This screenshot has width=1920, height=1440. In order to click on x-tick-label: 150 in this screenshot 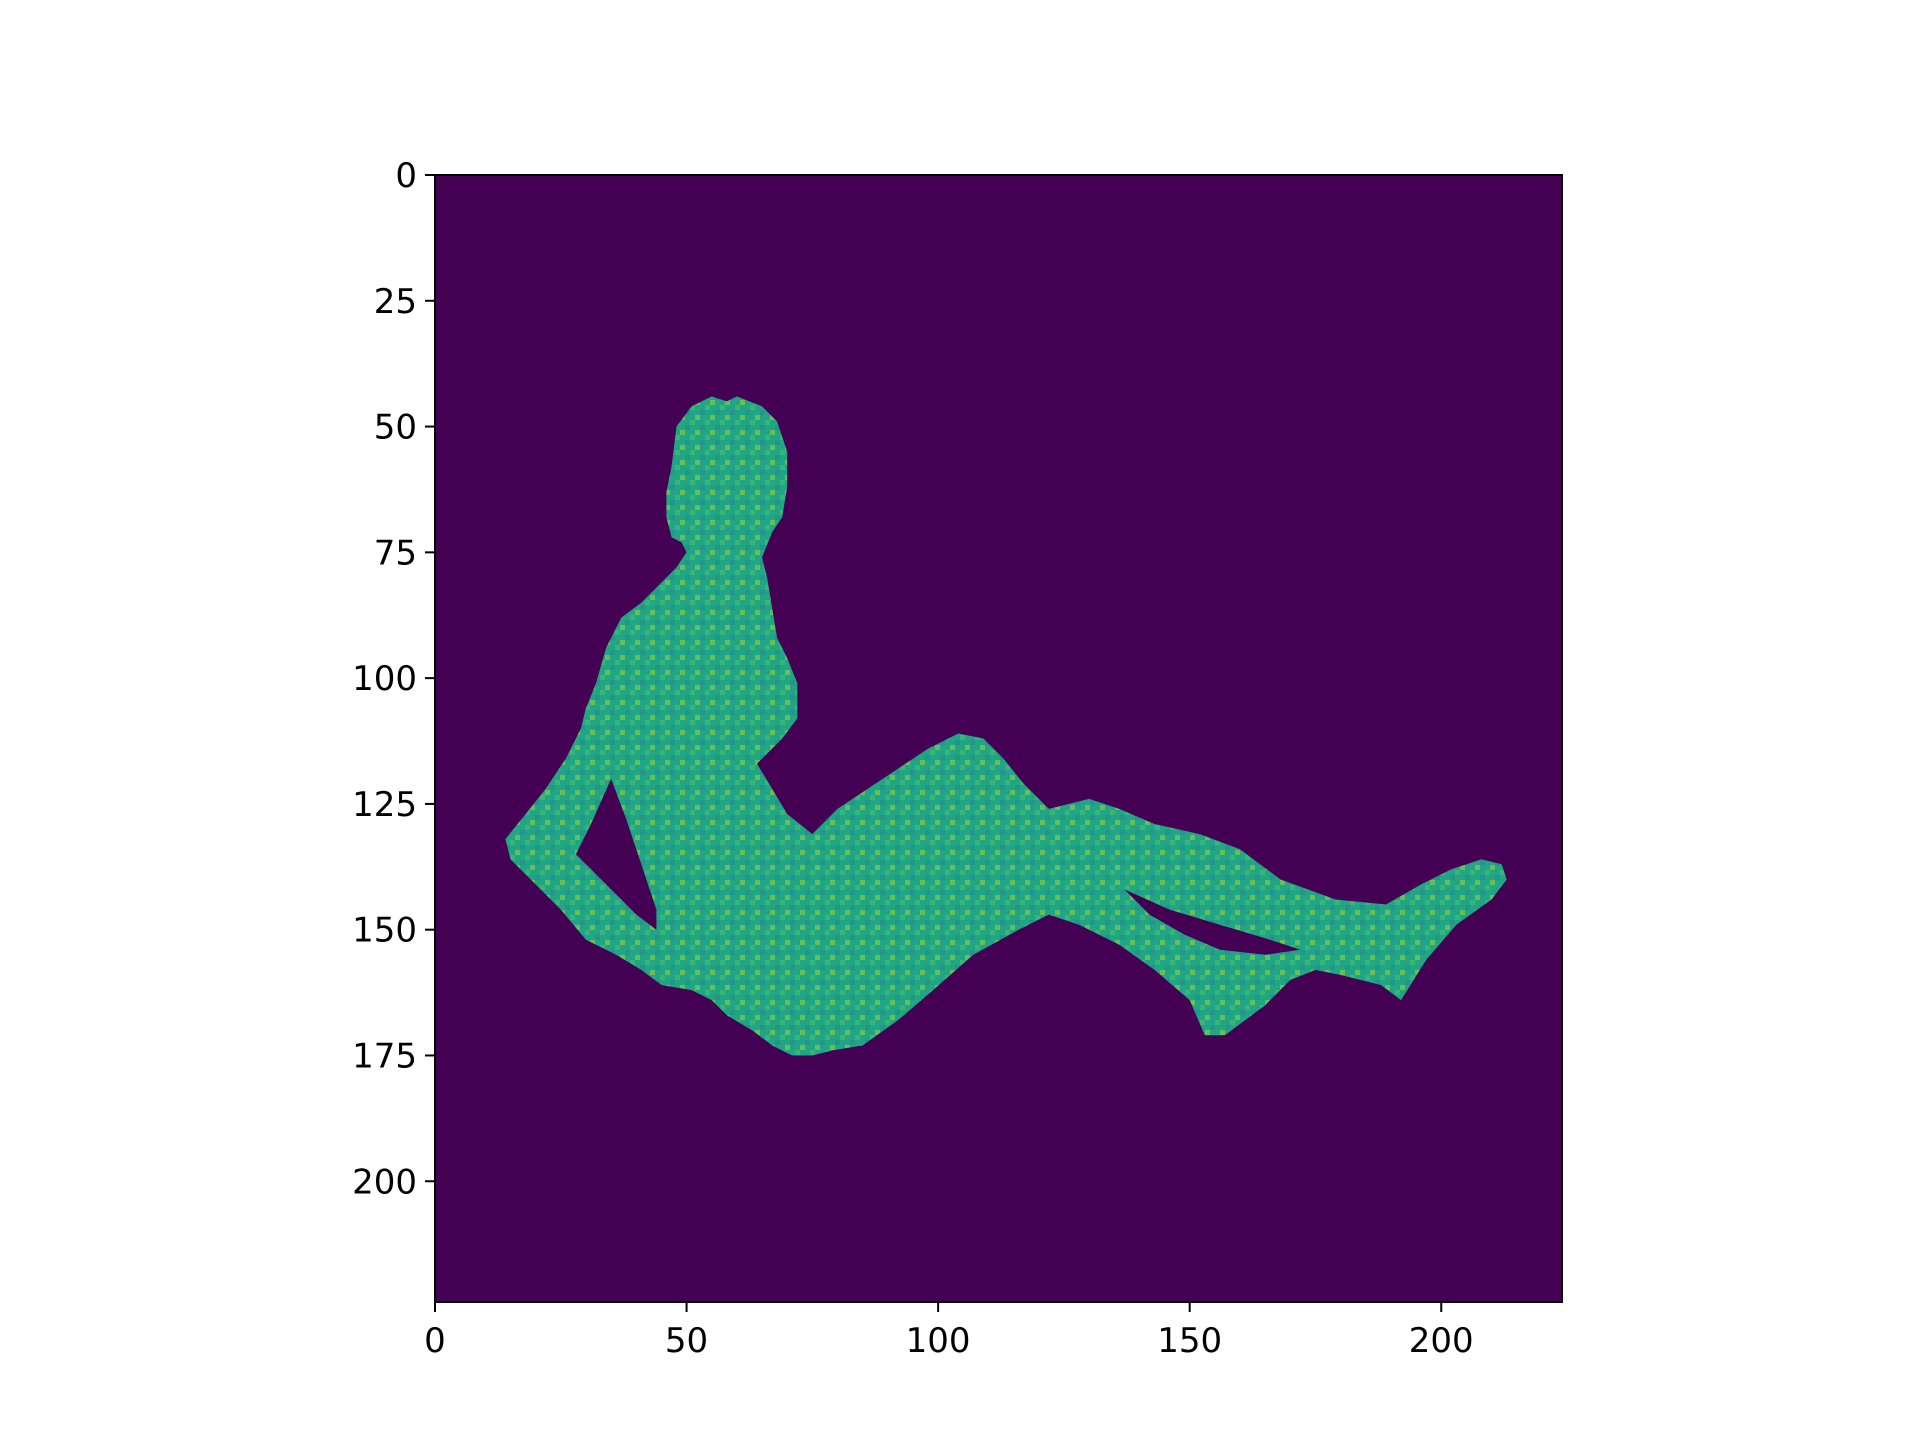, I will do `click(1189, 1341)`.